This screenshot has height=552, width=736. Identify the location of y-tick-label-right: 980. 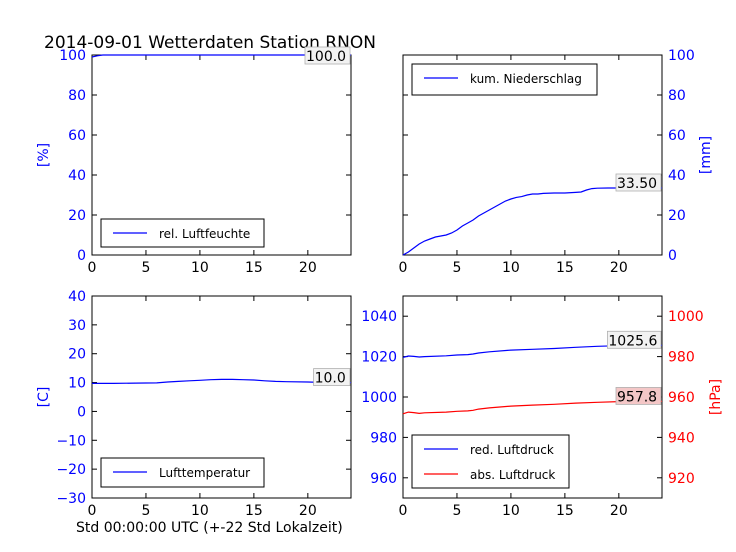
(681, 358).